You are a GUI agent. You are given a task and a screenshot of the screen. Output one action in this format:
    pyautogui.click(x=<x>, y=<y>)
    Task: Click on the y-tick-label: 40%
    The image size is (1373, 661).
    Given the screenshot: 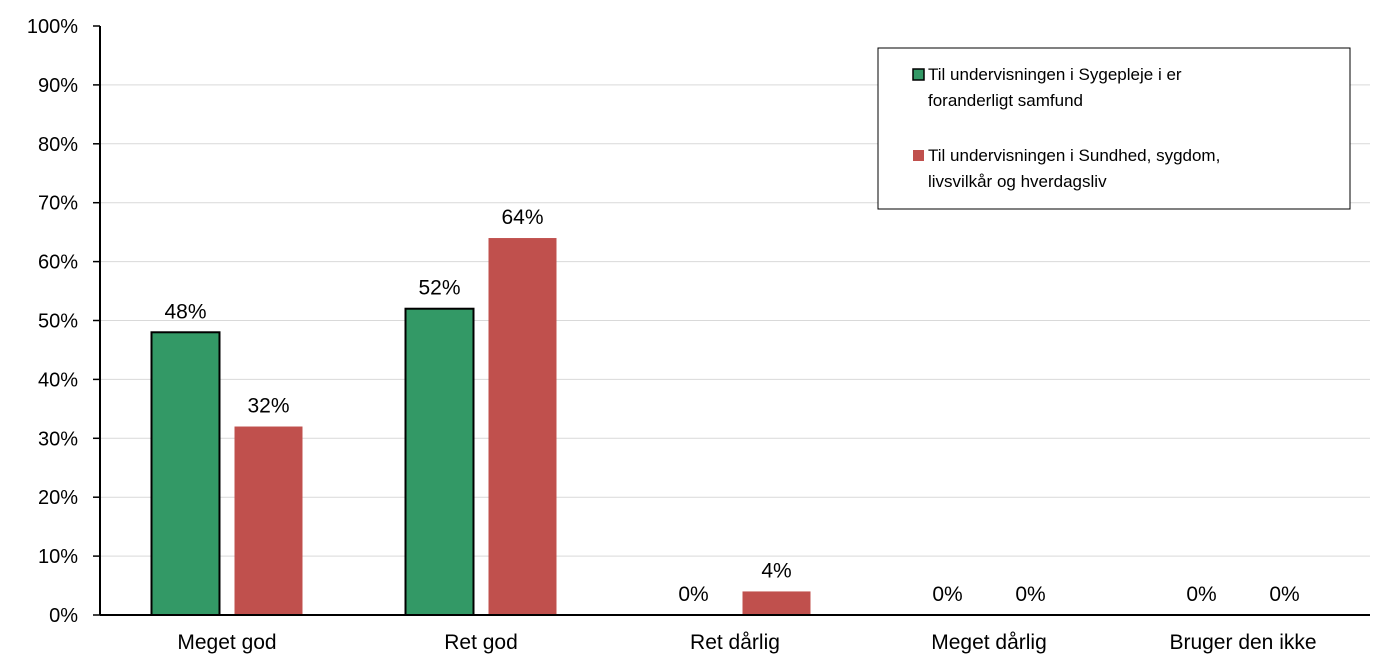 What is the action you would take?
    pyautogui.click(x=58, y=380)
    